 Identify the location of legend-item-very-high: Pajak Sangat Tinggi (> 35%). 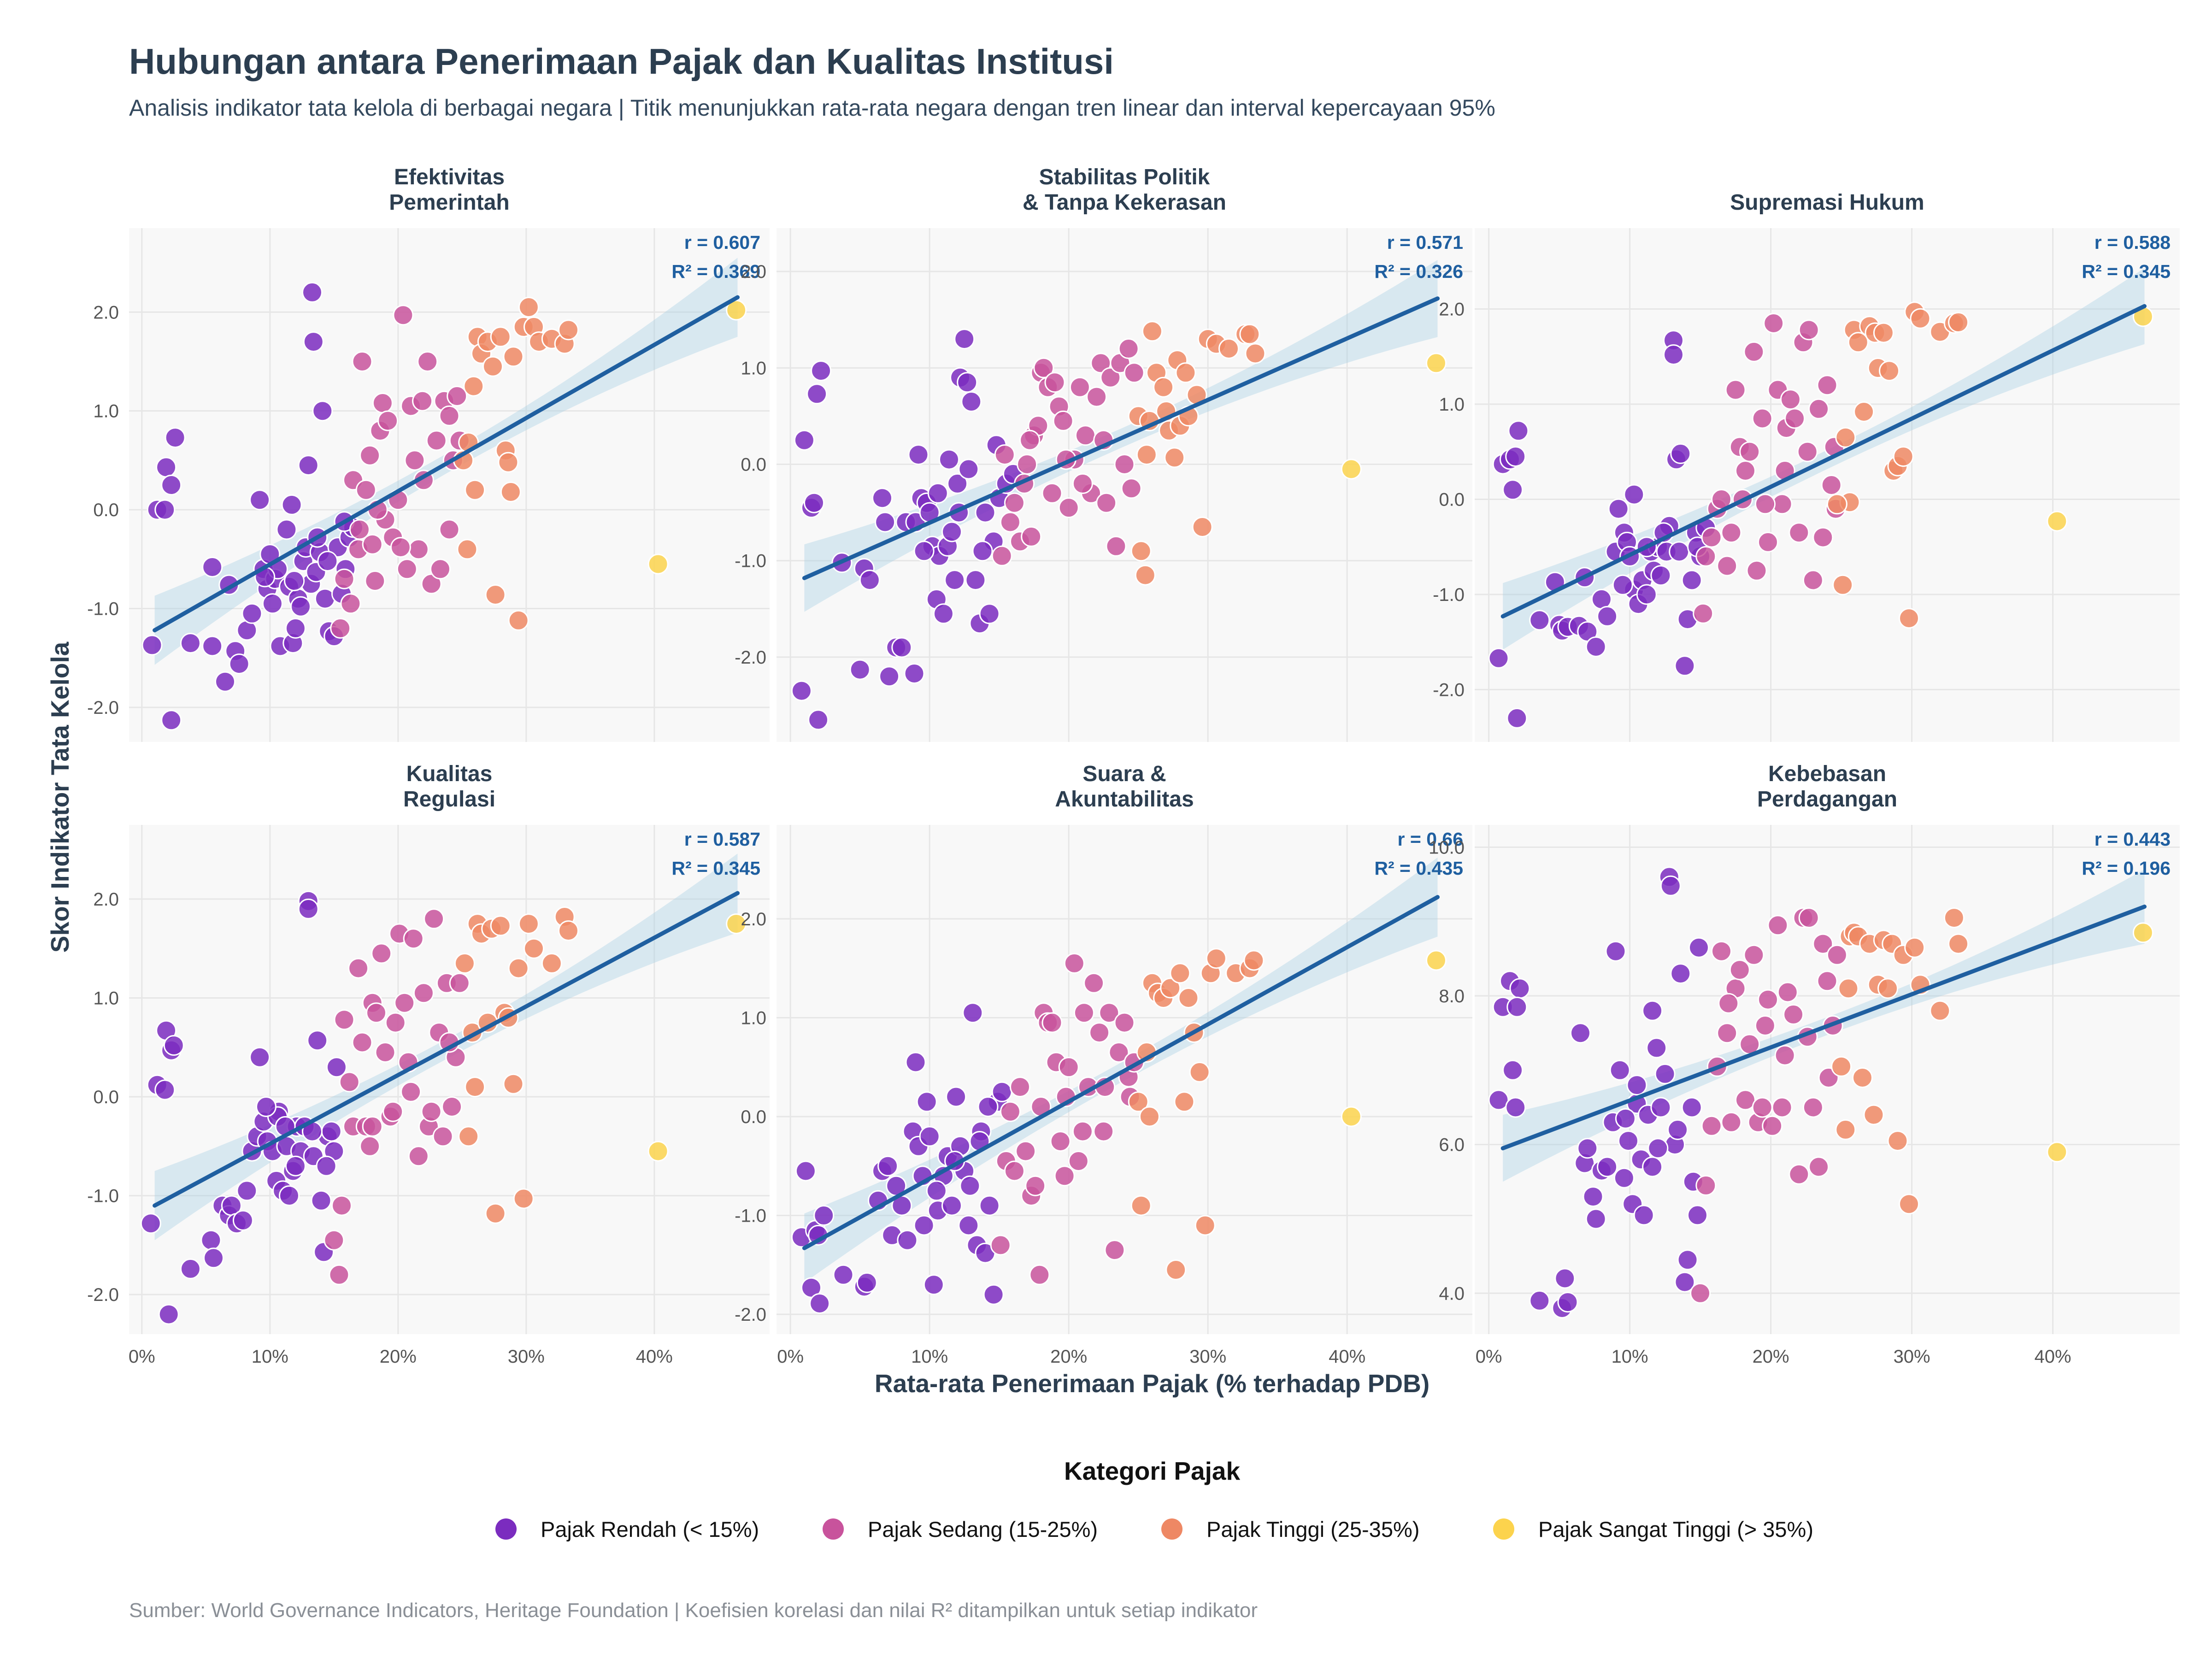
(1653, 1529).